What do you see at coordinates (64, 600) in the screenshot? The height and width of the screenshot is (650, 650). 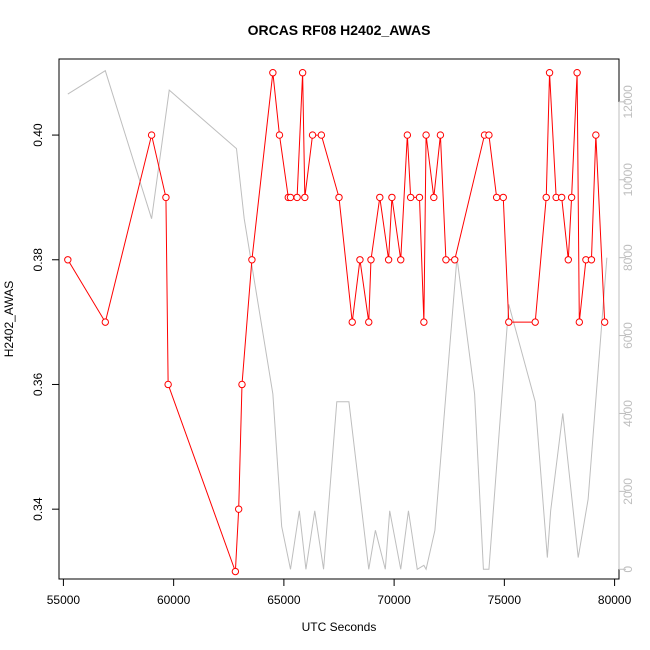 I see `x-tick-label: 55000` at bounding box center [64, 600].